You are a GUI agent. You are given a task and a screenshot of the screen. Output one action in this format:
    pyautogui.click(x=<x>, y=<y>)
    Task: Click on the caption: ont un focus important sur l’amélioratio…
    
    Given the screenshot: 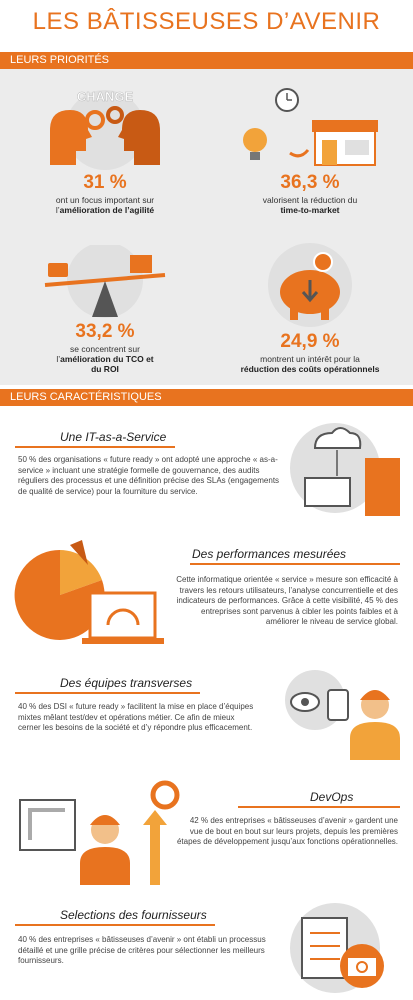 What is the action you would take?
    pyautogui.click(x=105, y=205)
    